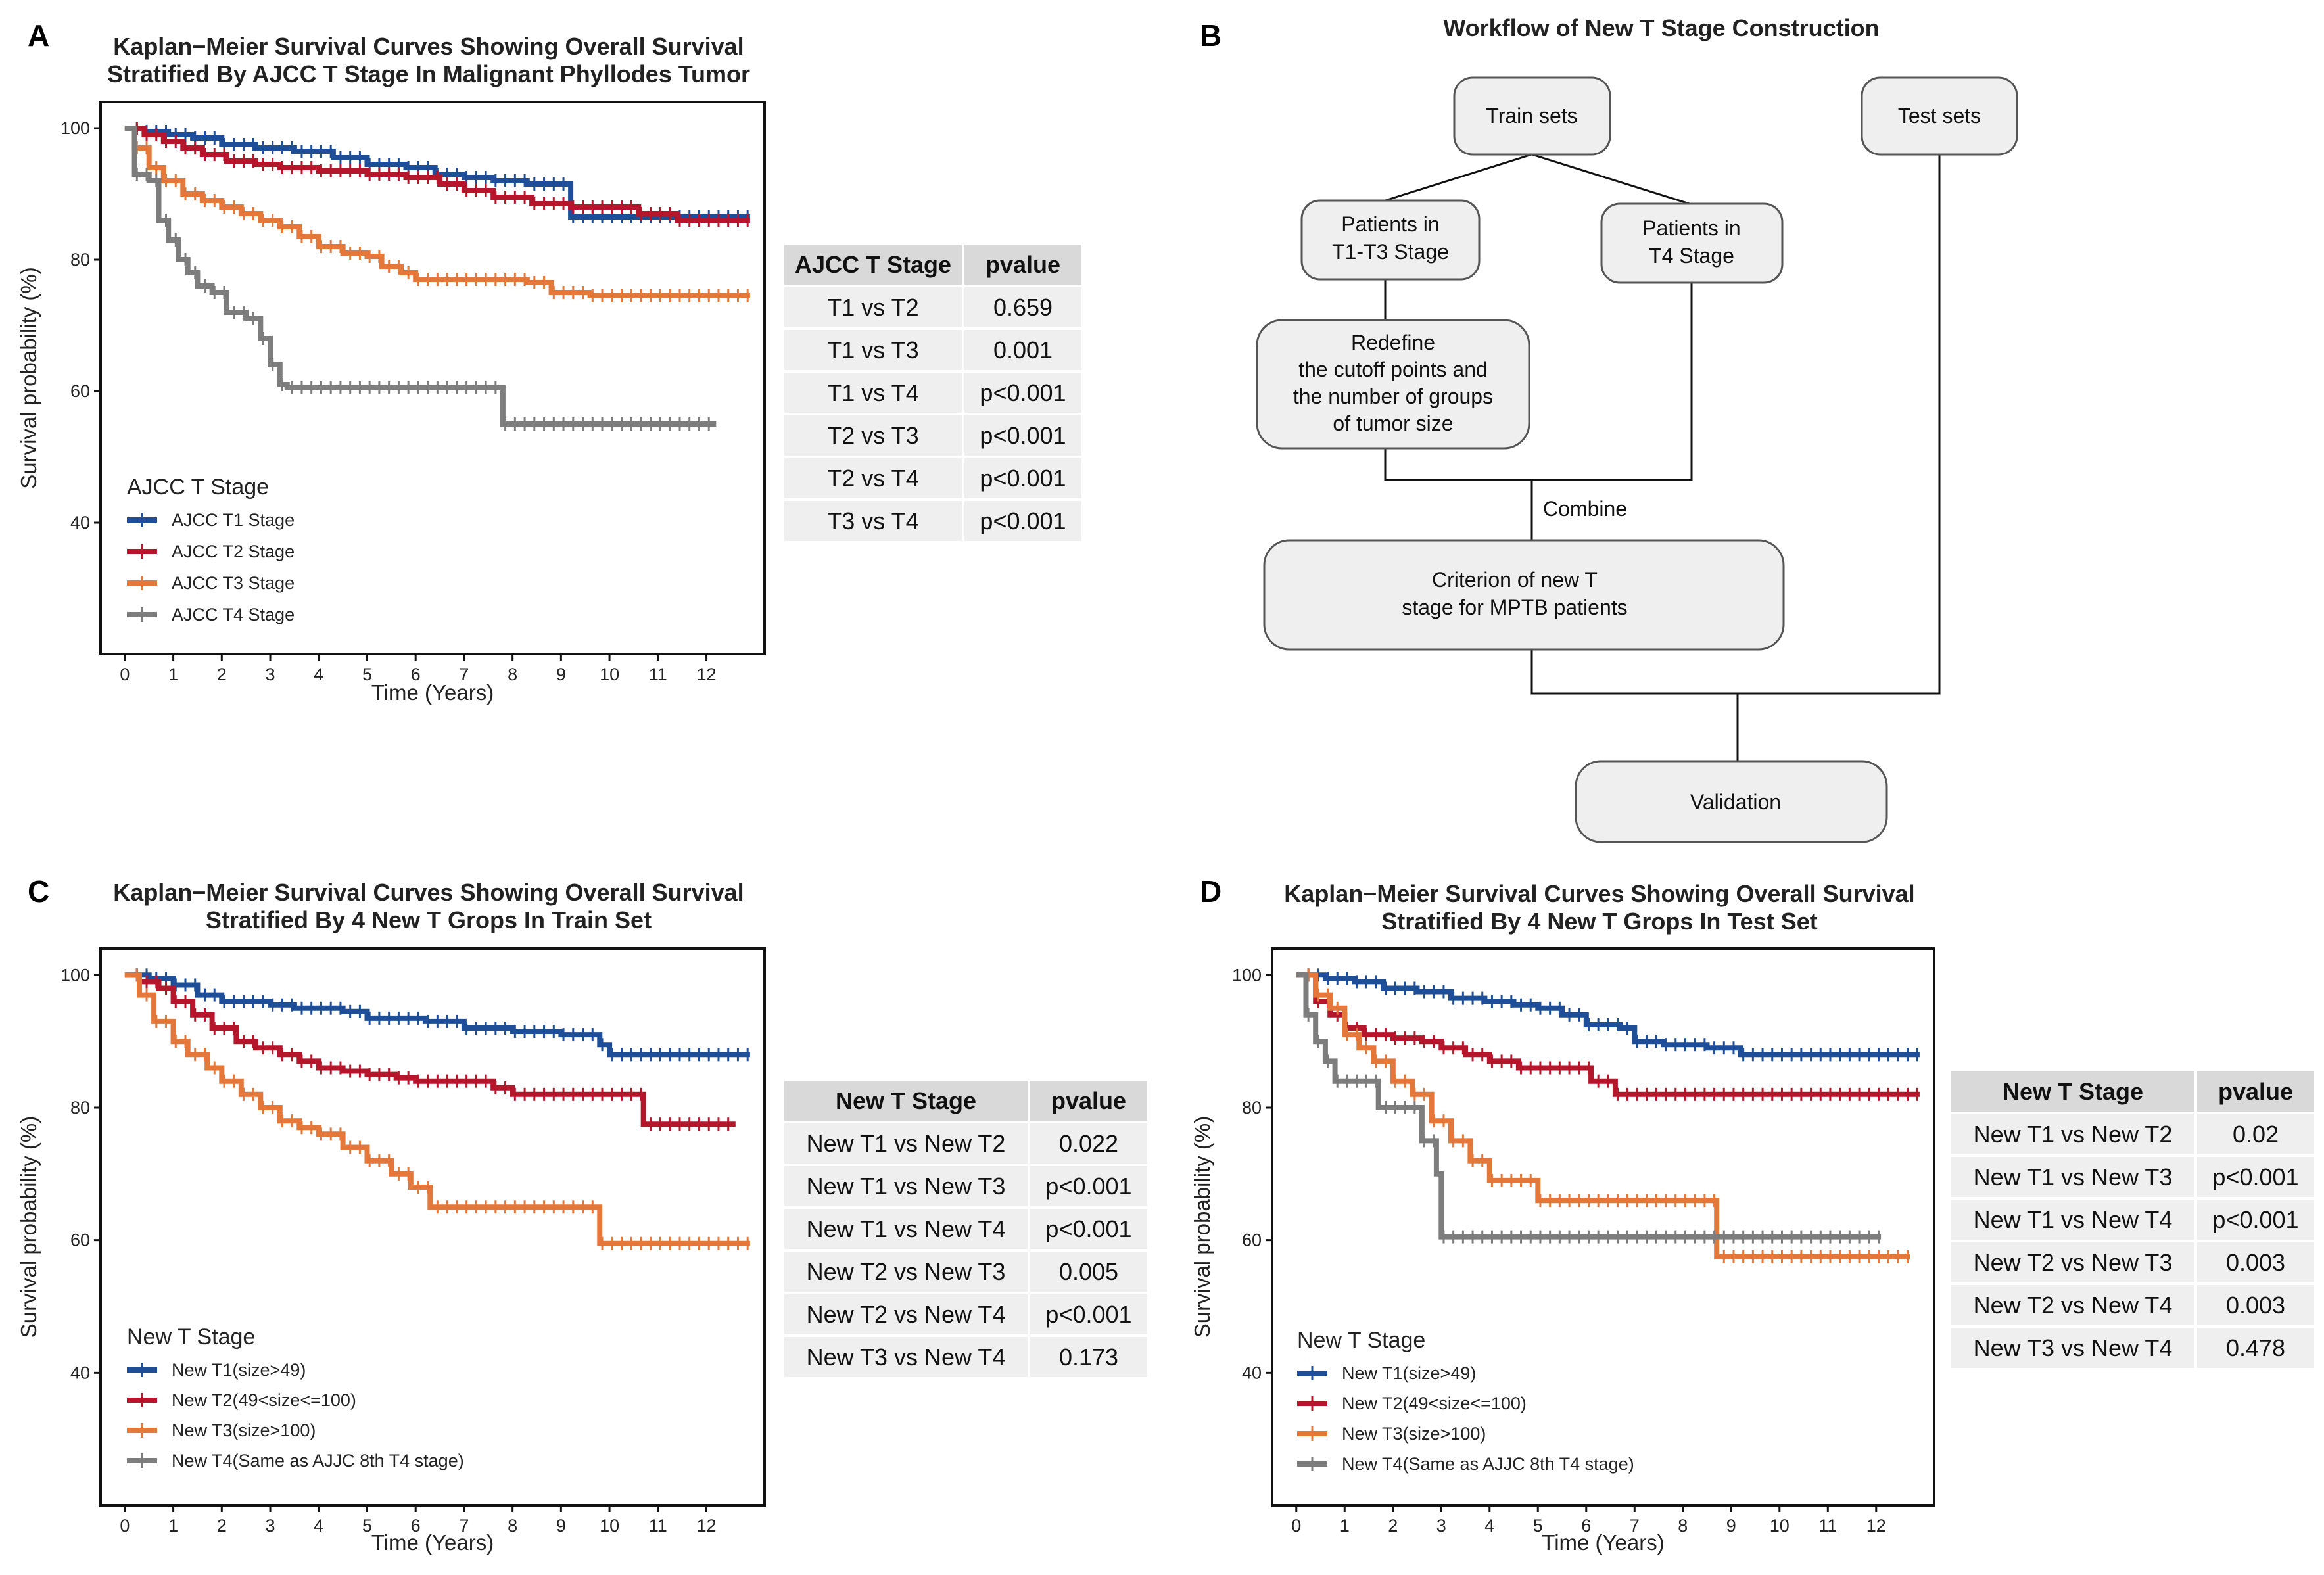 The image size is (2324, 1575). What do you see at coordinates (1393, 423) in the screenshot?
I see `box-redefine-line-4: of tumor size` at bounding box center [1393, 423].